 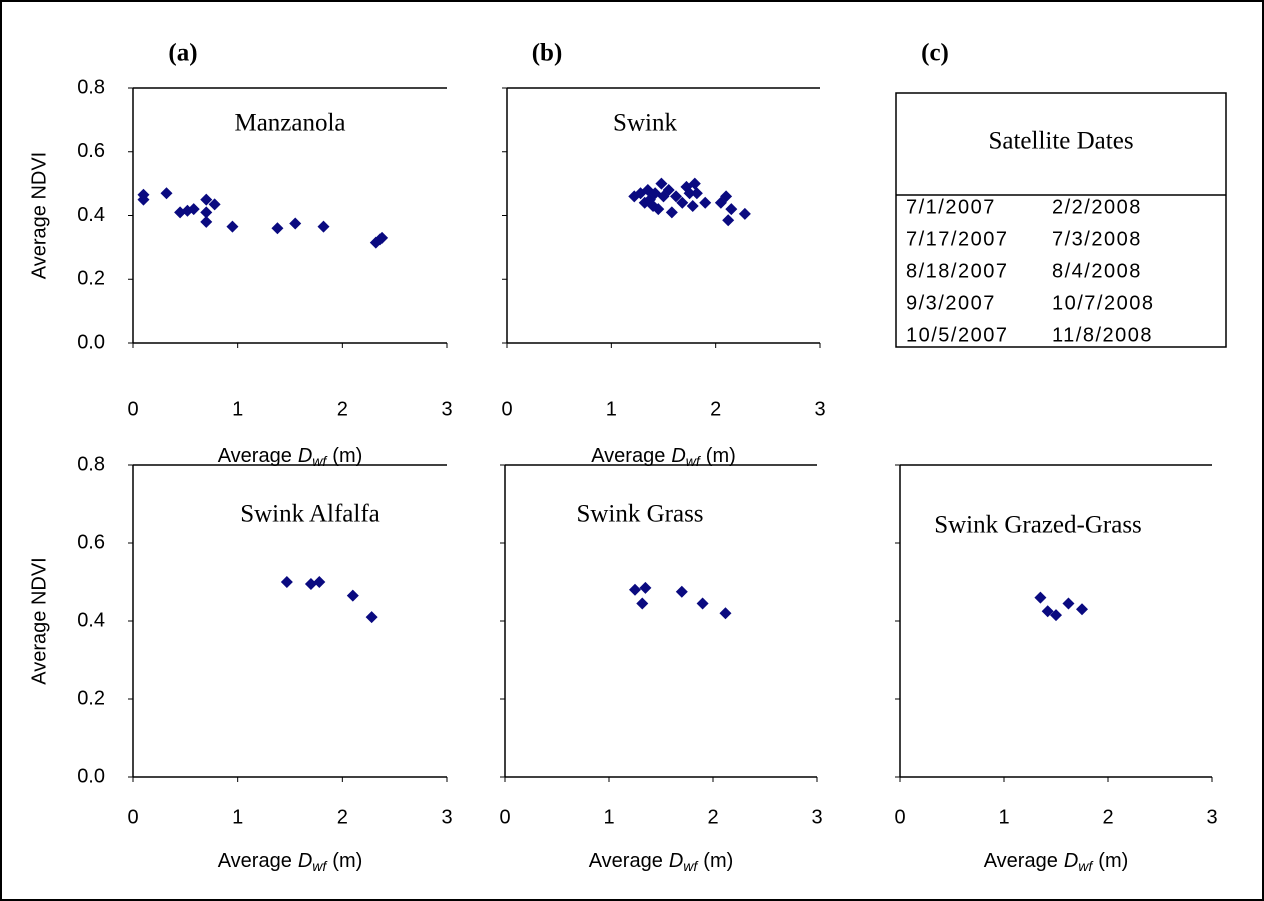 What do you see at coordinates (1061, 220) in the screenshot?
I see `table-box` at bounding box center [1061, 220].